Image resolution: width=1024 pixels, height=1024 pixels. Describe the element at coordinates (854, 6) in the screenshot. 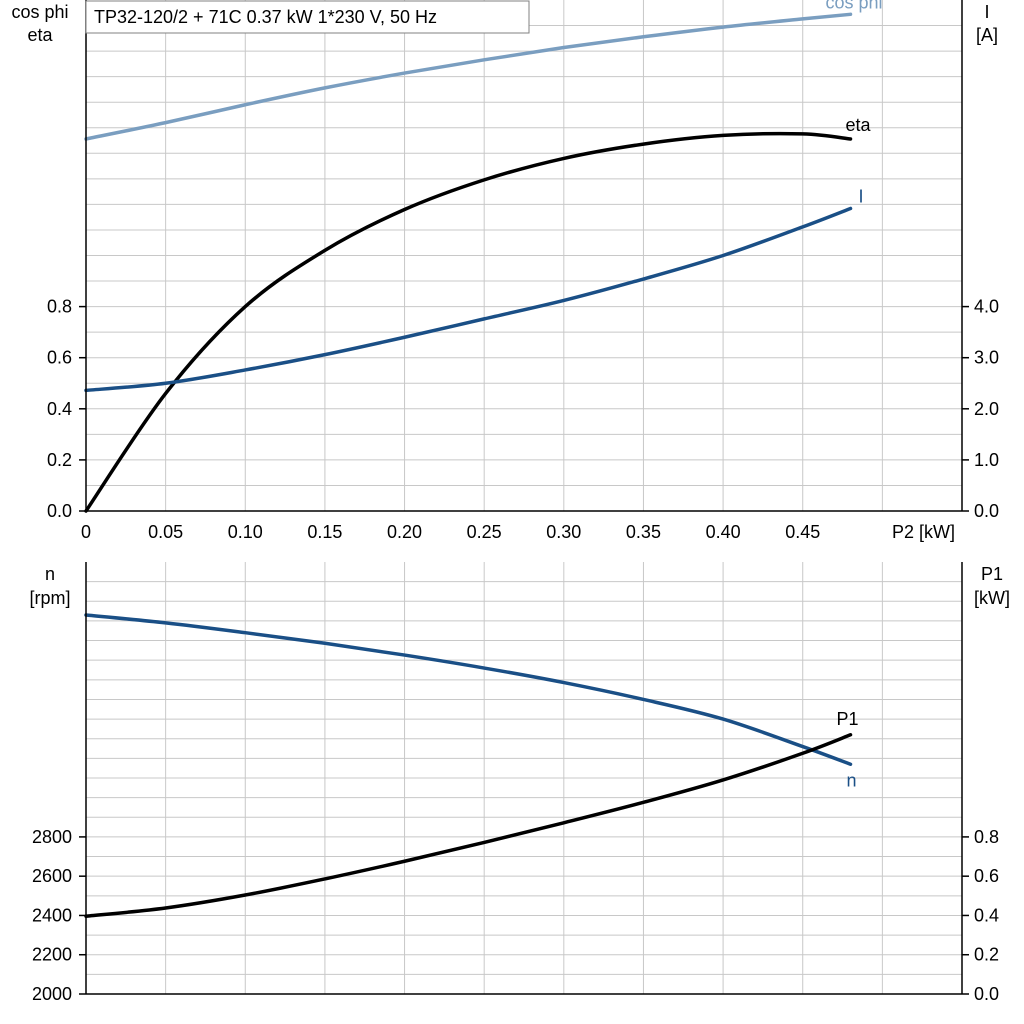

I see `cos-phi-series-label: cos phi` at that location.